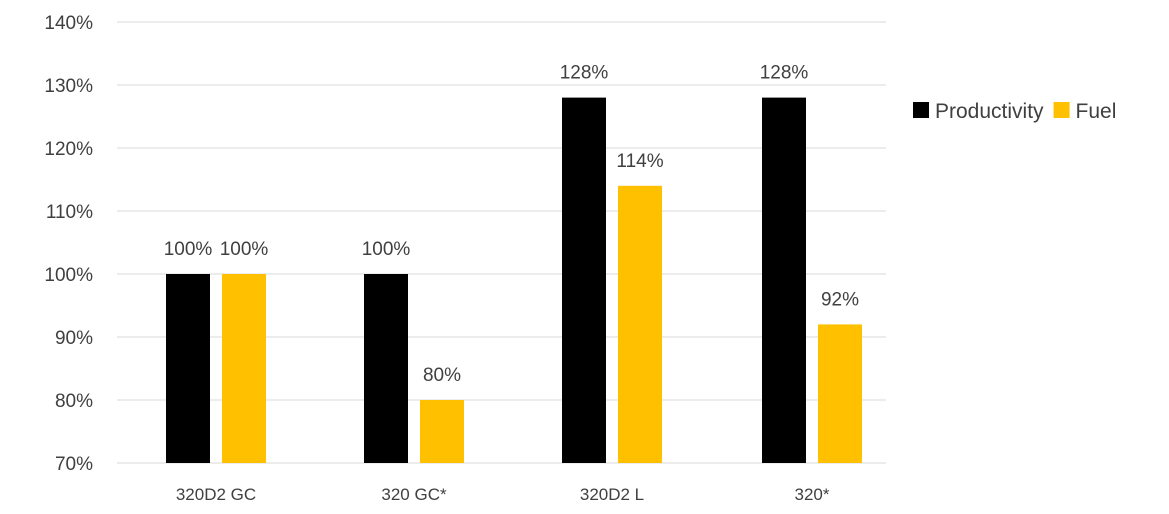  What do you see at coordinates (989, 111) in the screenshot?
I see `legend-label-productivity: Productivity` at bounding box center [989, 111].